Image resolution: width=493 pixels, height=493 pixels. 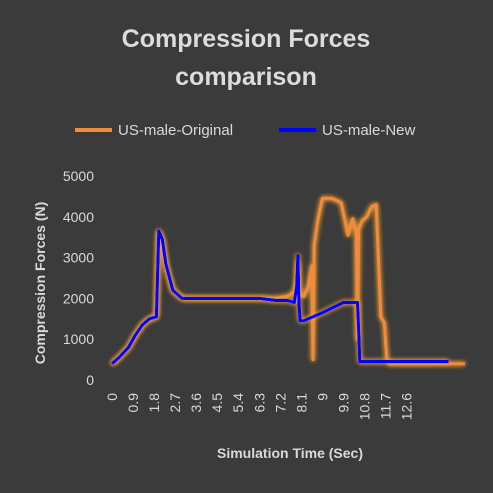 I want to click on x-tick-label: 5.4, so click(x=238, y=403).